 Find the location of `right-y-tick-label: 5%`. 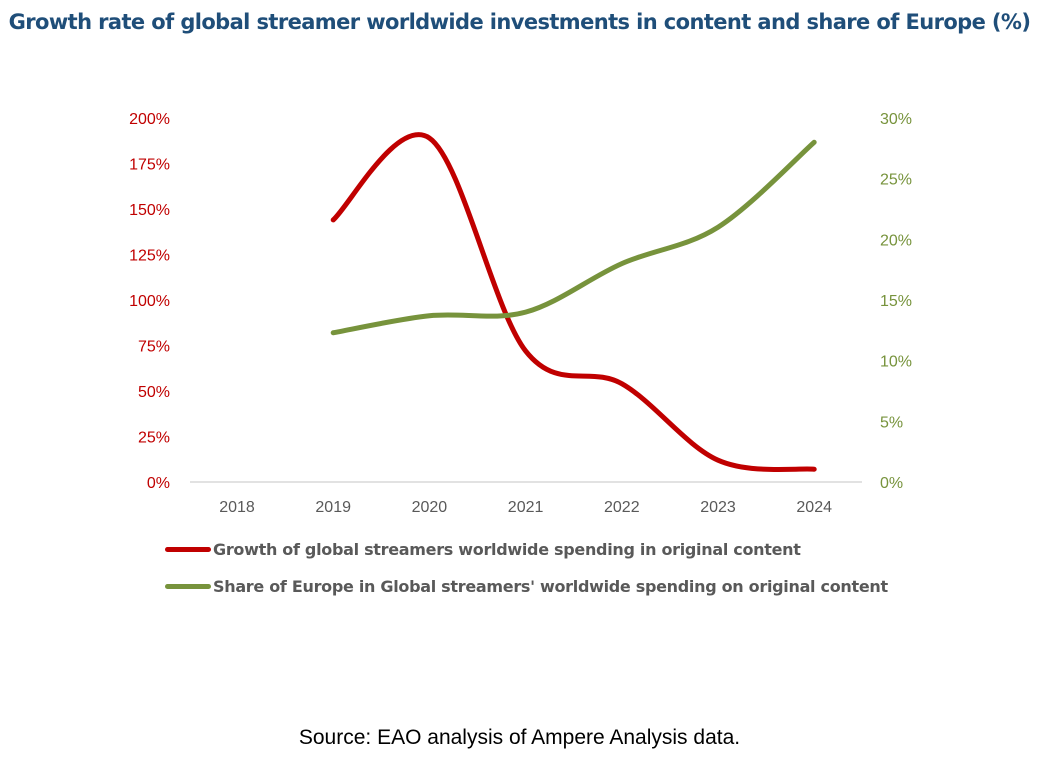

right-y-tick-label: 5% is located at coordinates (891, 422).